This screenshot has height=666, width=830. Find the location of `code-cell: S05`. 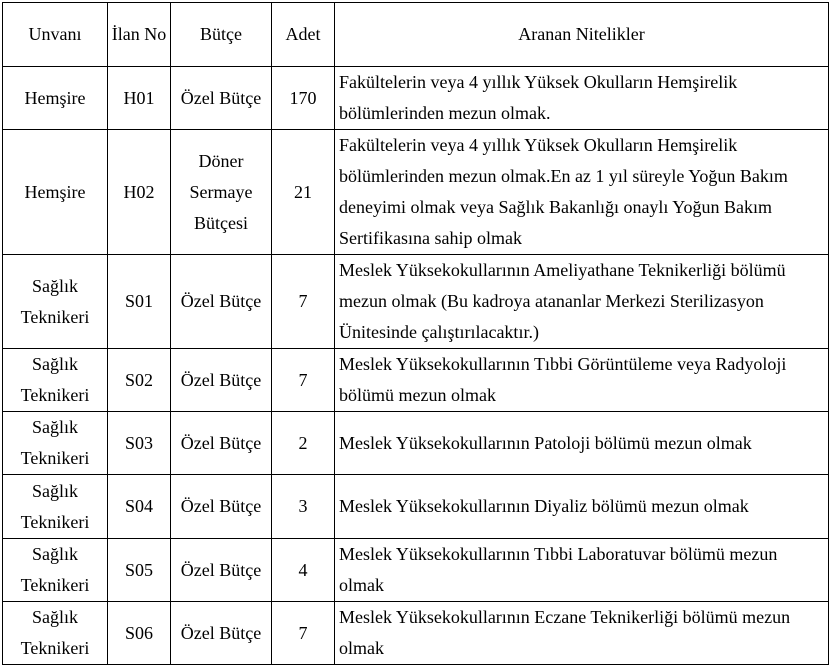

code-cell: S05 is located at coordinates (139, 570).